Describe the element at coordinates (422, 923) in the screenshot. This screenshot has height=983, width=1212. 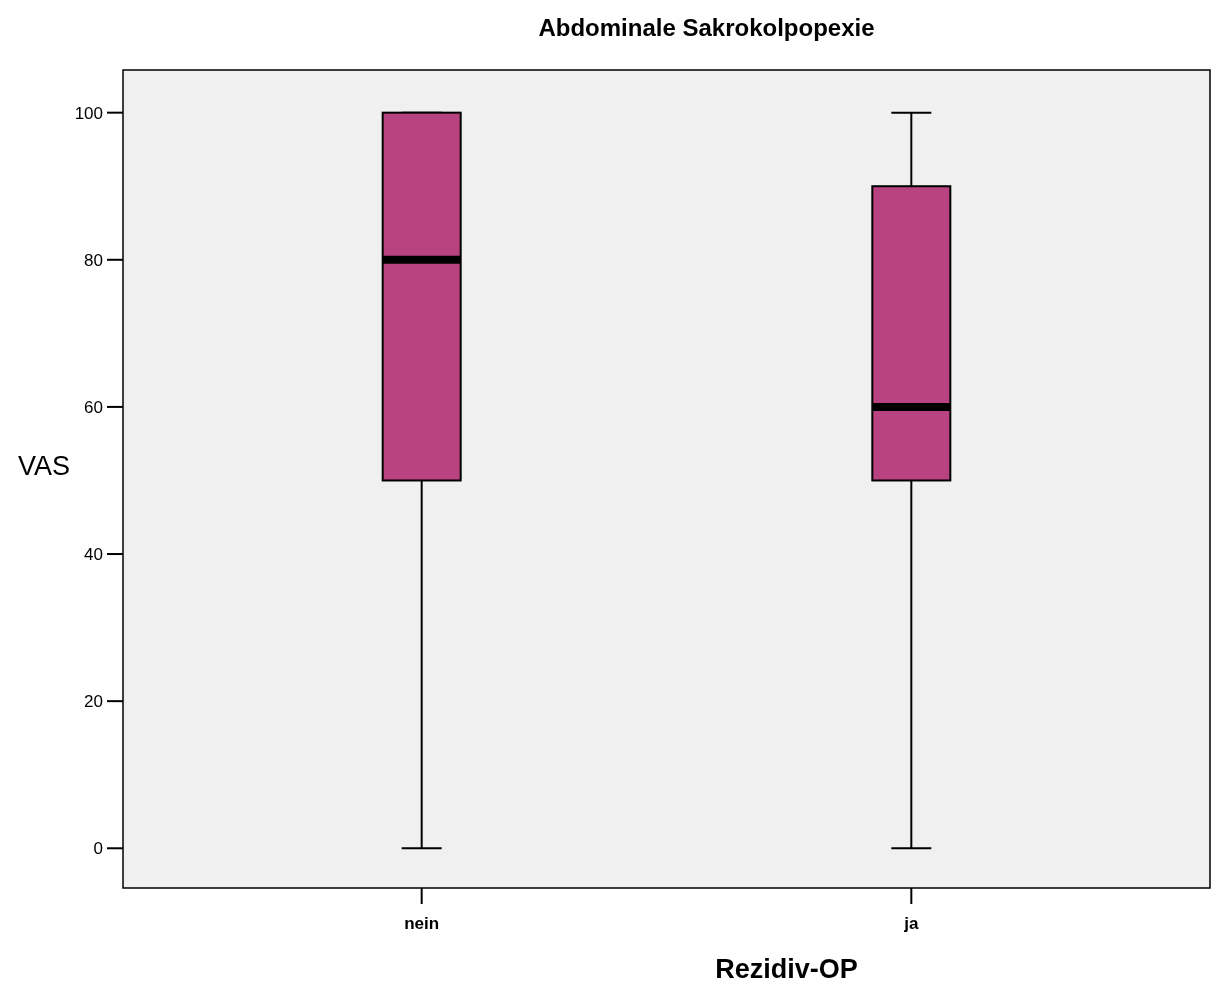
I see `x-tick-label: nein` at that location.